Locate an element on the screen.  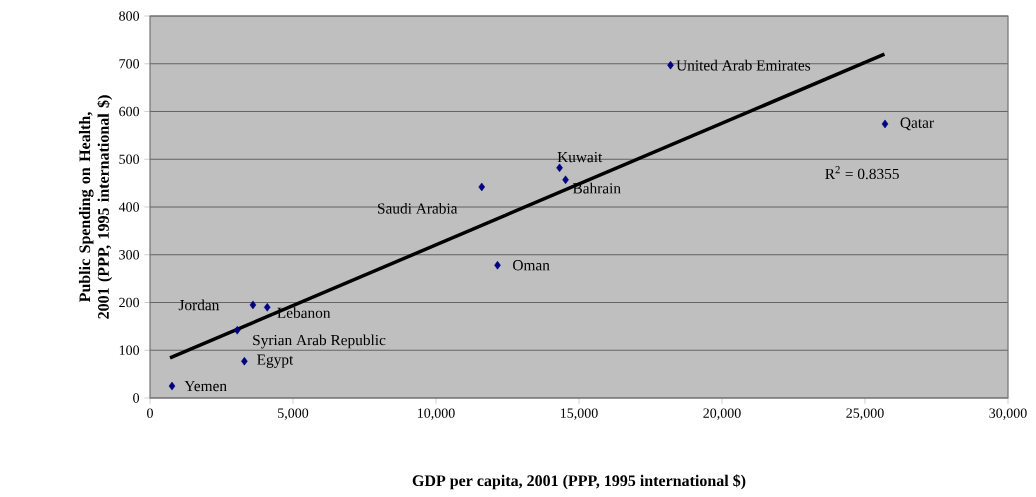
y-tick-label: 300 is located at coordinates (129, 255).